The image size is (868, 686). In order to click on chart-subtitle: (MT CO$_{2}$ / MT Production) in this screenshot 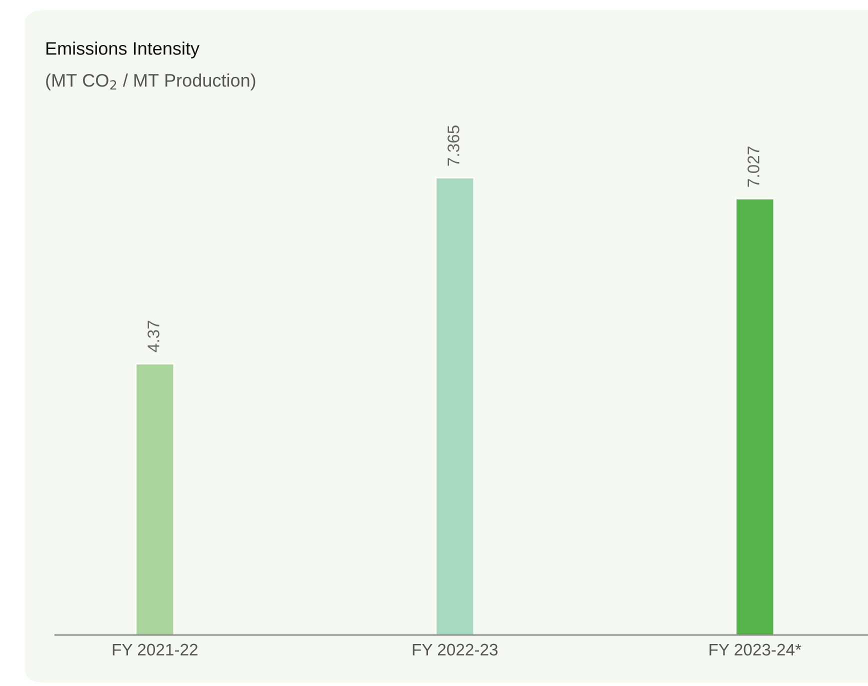, I will do `click(151, 82)`.